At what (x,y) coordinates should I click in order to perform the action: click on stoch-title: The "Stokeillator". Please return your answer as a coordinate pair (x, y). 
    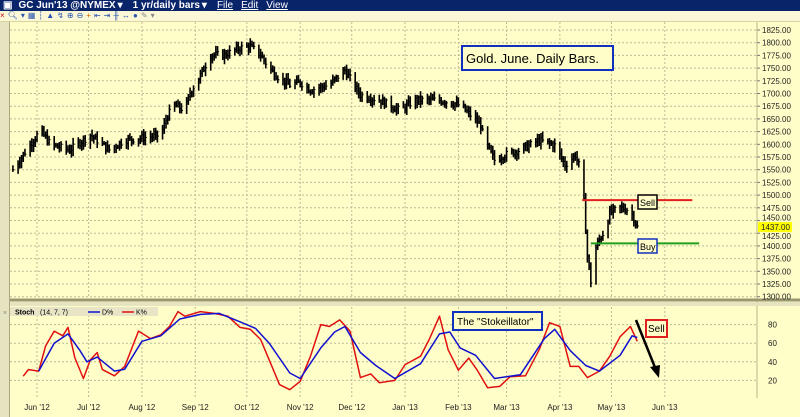
    Looking at the image, I should click on (495, 322).